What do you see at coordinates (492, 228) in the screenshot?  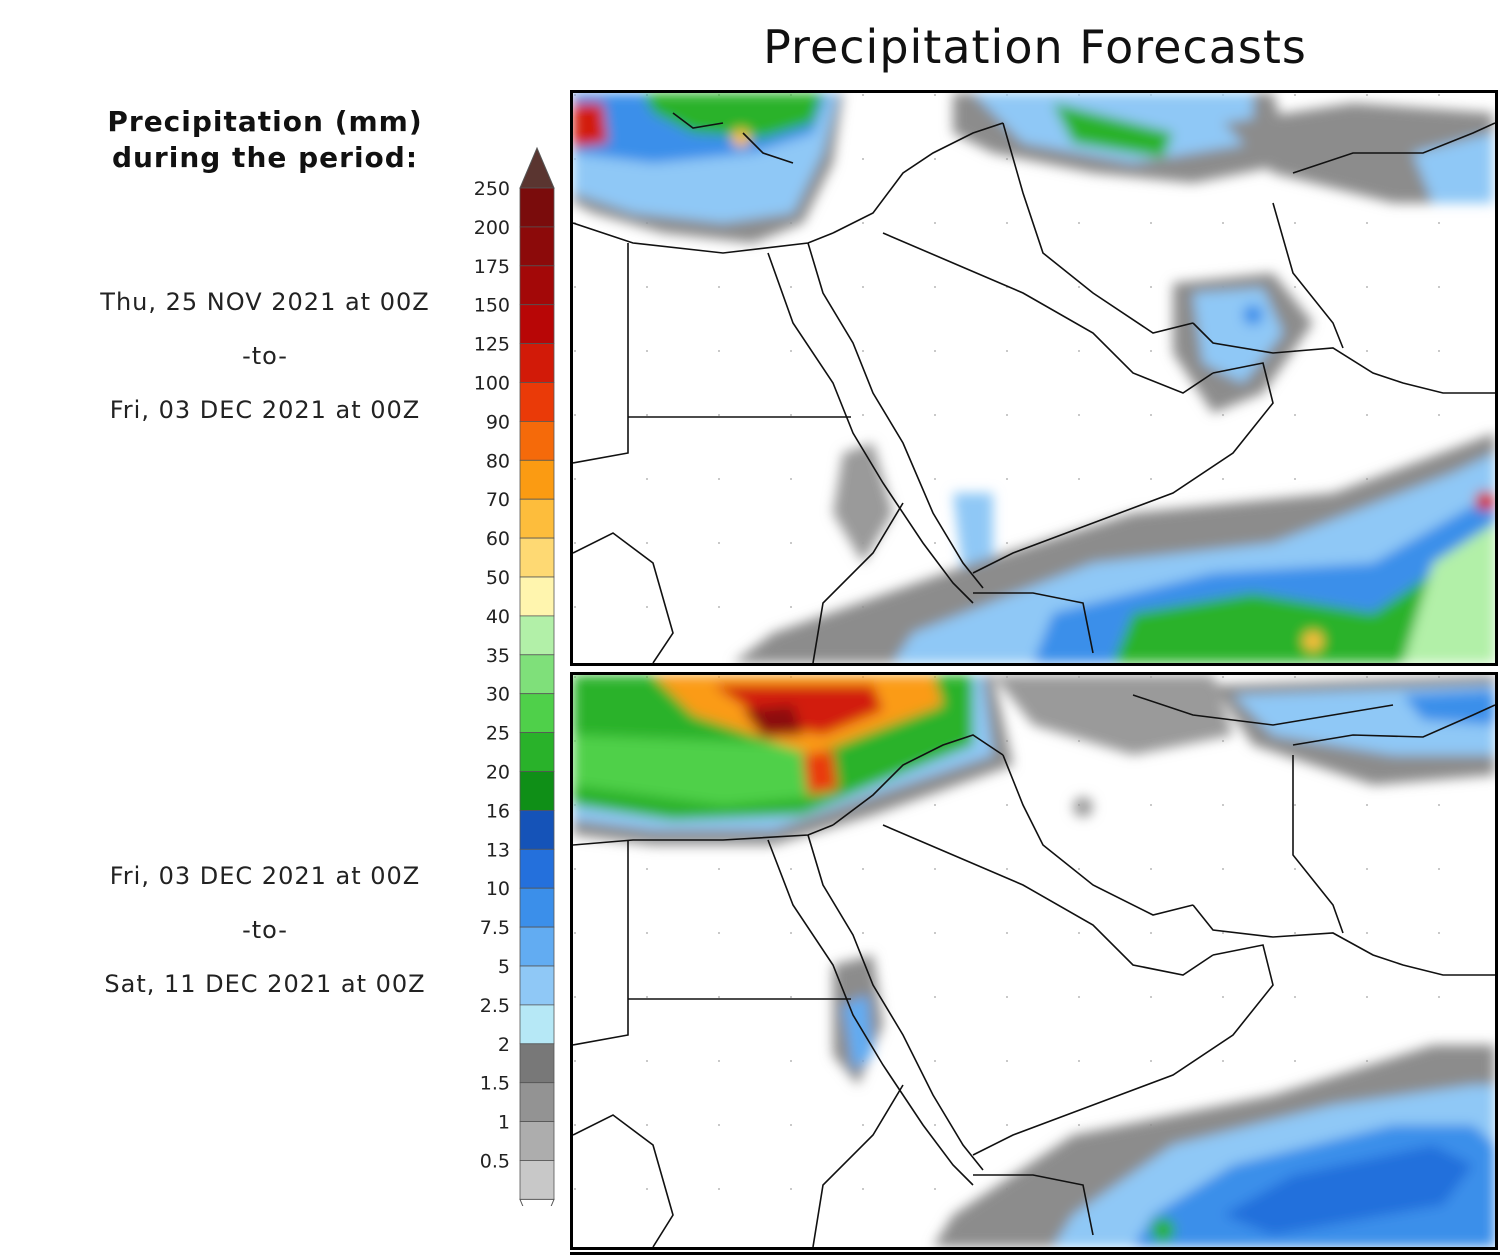 I see `colorbar-tick-label: 200` at bounding box center [492, 228].